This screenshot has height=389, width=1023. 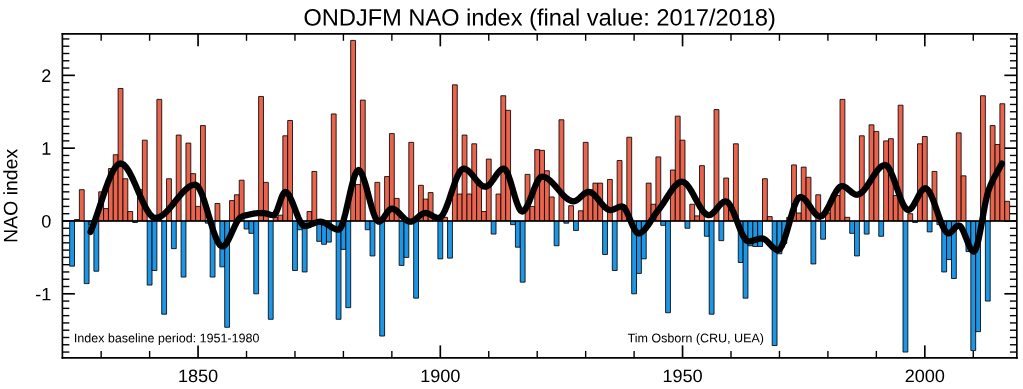 What do you see at coordinates (167, 339) in the screenshot?
I see `annotation: Index baseline period: 1951-1980` at bounding box center [167, 339].